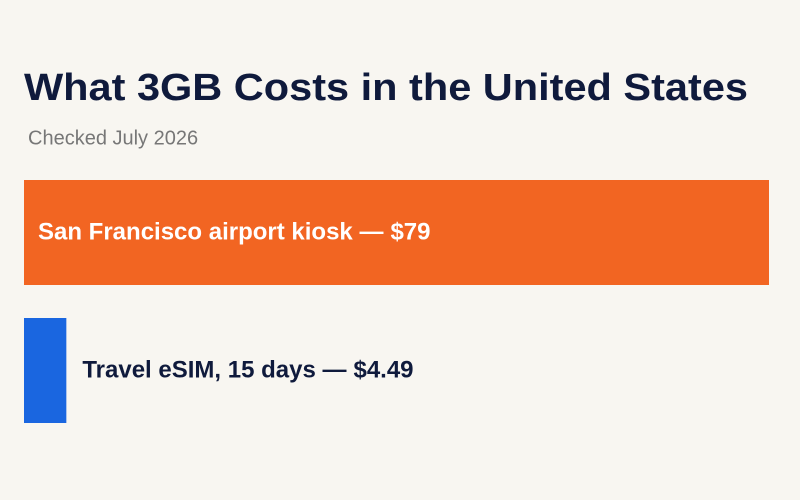 This screenshot has width=800, height=500. What do you see at coordinates (113, 138) in the screenshot?
I see `chart-subtitle: Checked July 2026` at bounding box center [113, 138].